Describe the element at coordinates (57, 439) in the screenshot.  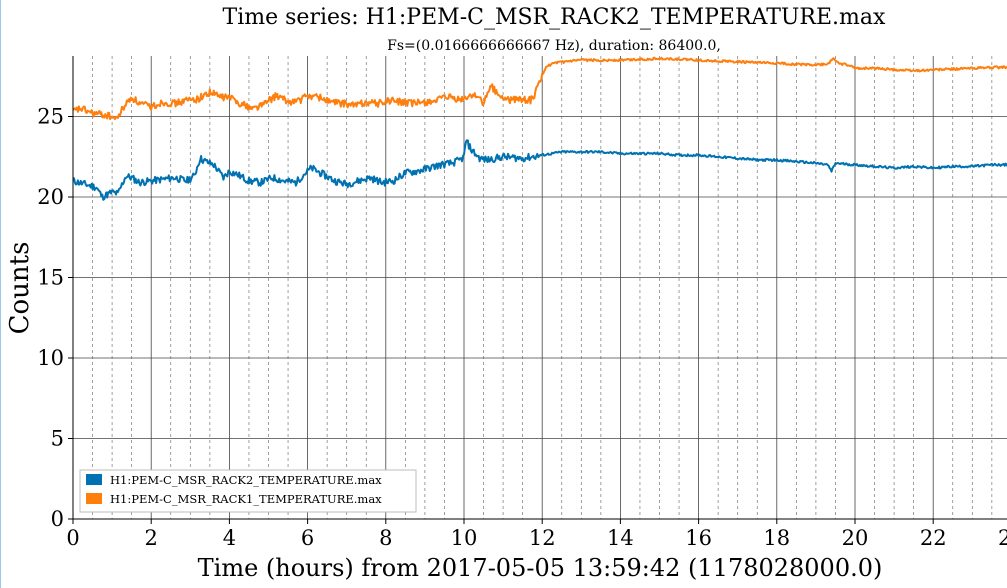
I see `y-tick-label: 5` at that location.